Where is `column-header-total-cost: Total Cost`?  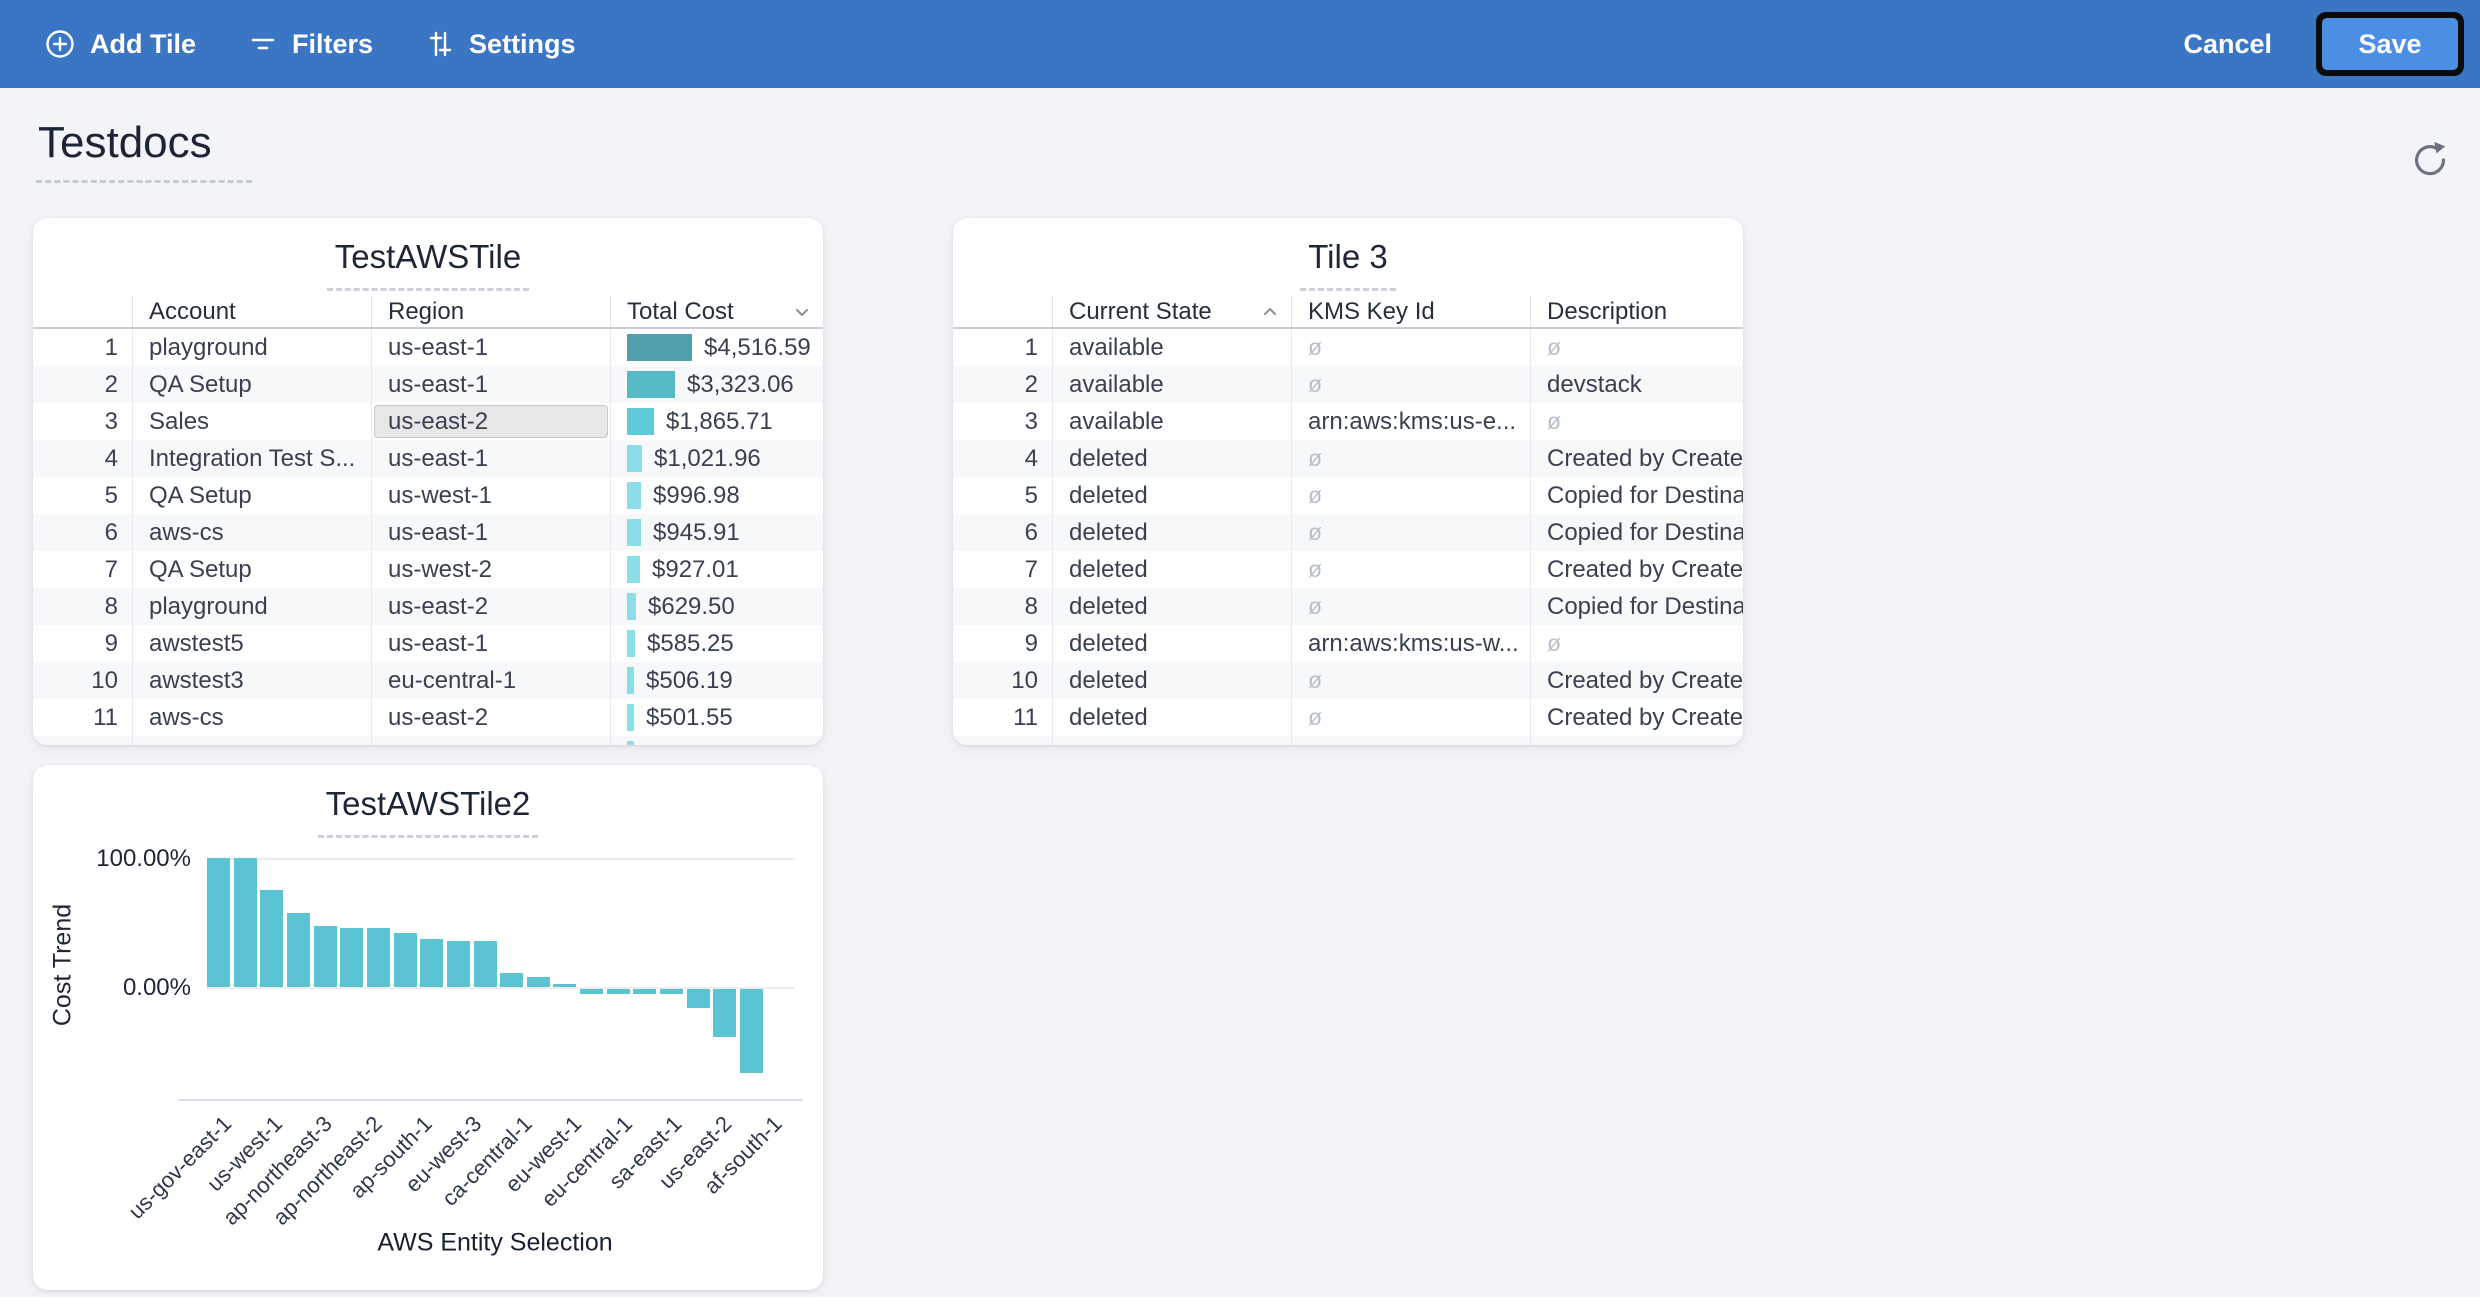
column-header-total-cost: Total Cost is located at coordinates (716, 311).